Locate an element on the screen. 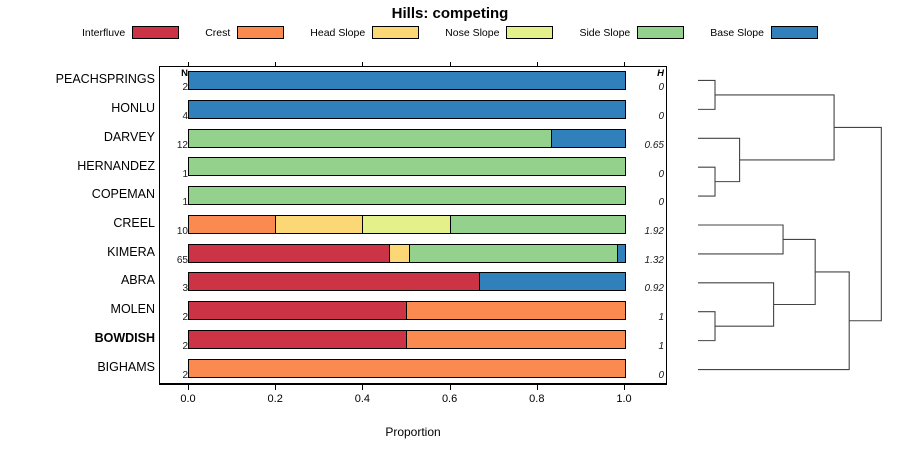 This screenshot has width=900, height=460. legend-label: Base Slope is located at coordinates (737, 32).